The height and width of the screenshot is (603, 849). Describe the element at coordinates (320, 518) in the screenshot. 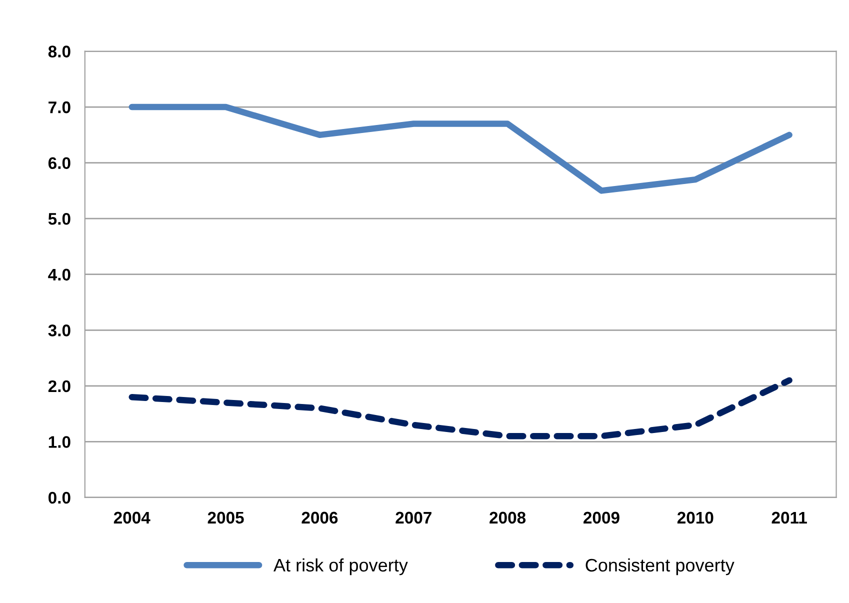

I see `x-tick-label: 2006` at that location.